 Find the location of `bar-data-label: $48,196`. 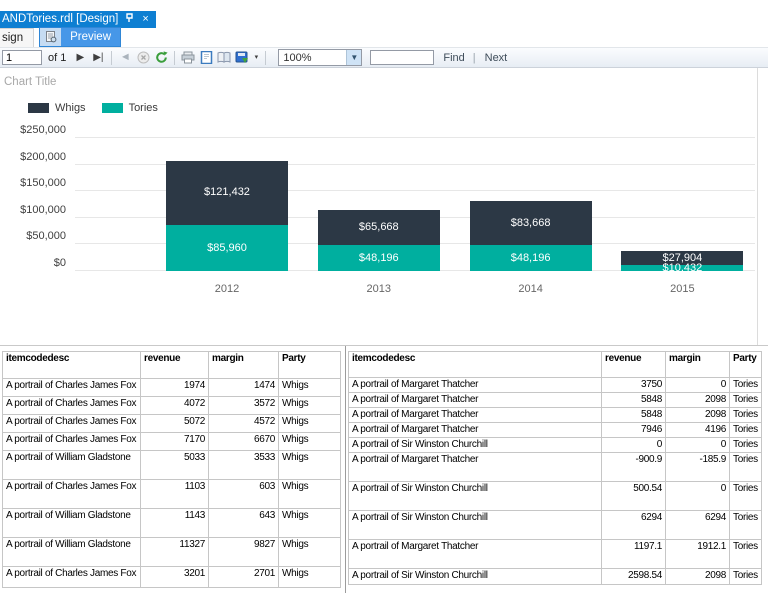

bar-data-label: $48,196 is located at coordinates (530, 257).